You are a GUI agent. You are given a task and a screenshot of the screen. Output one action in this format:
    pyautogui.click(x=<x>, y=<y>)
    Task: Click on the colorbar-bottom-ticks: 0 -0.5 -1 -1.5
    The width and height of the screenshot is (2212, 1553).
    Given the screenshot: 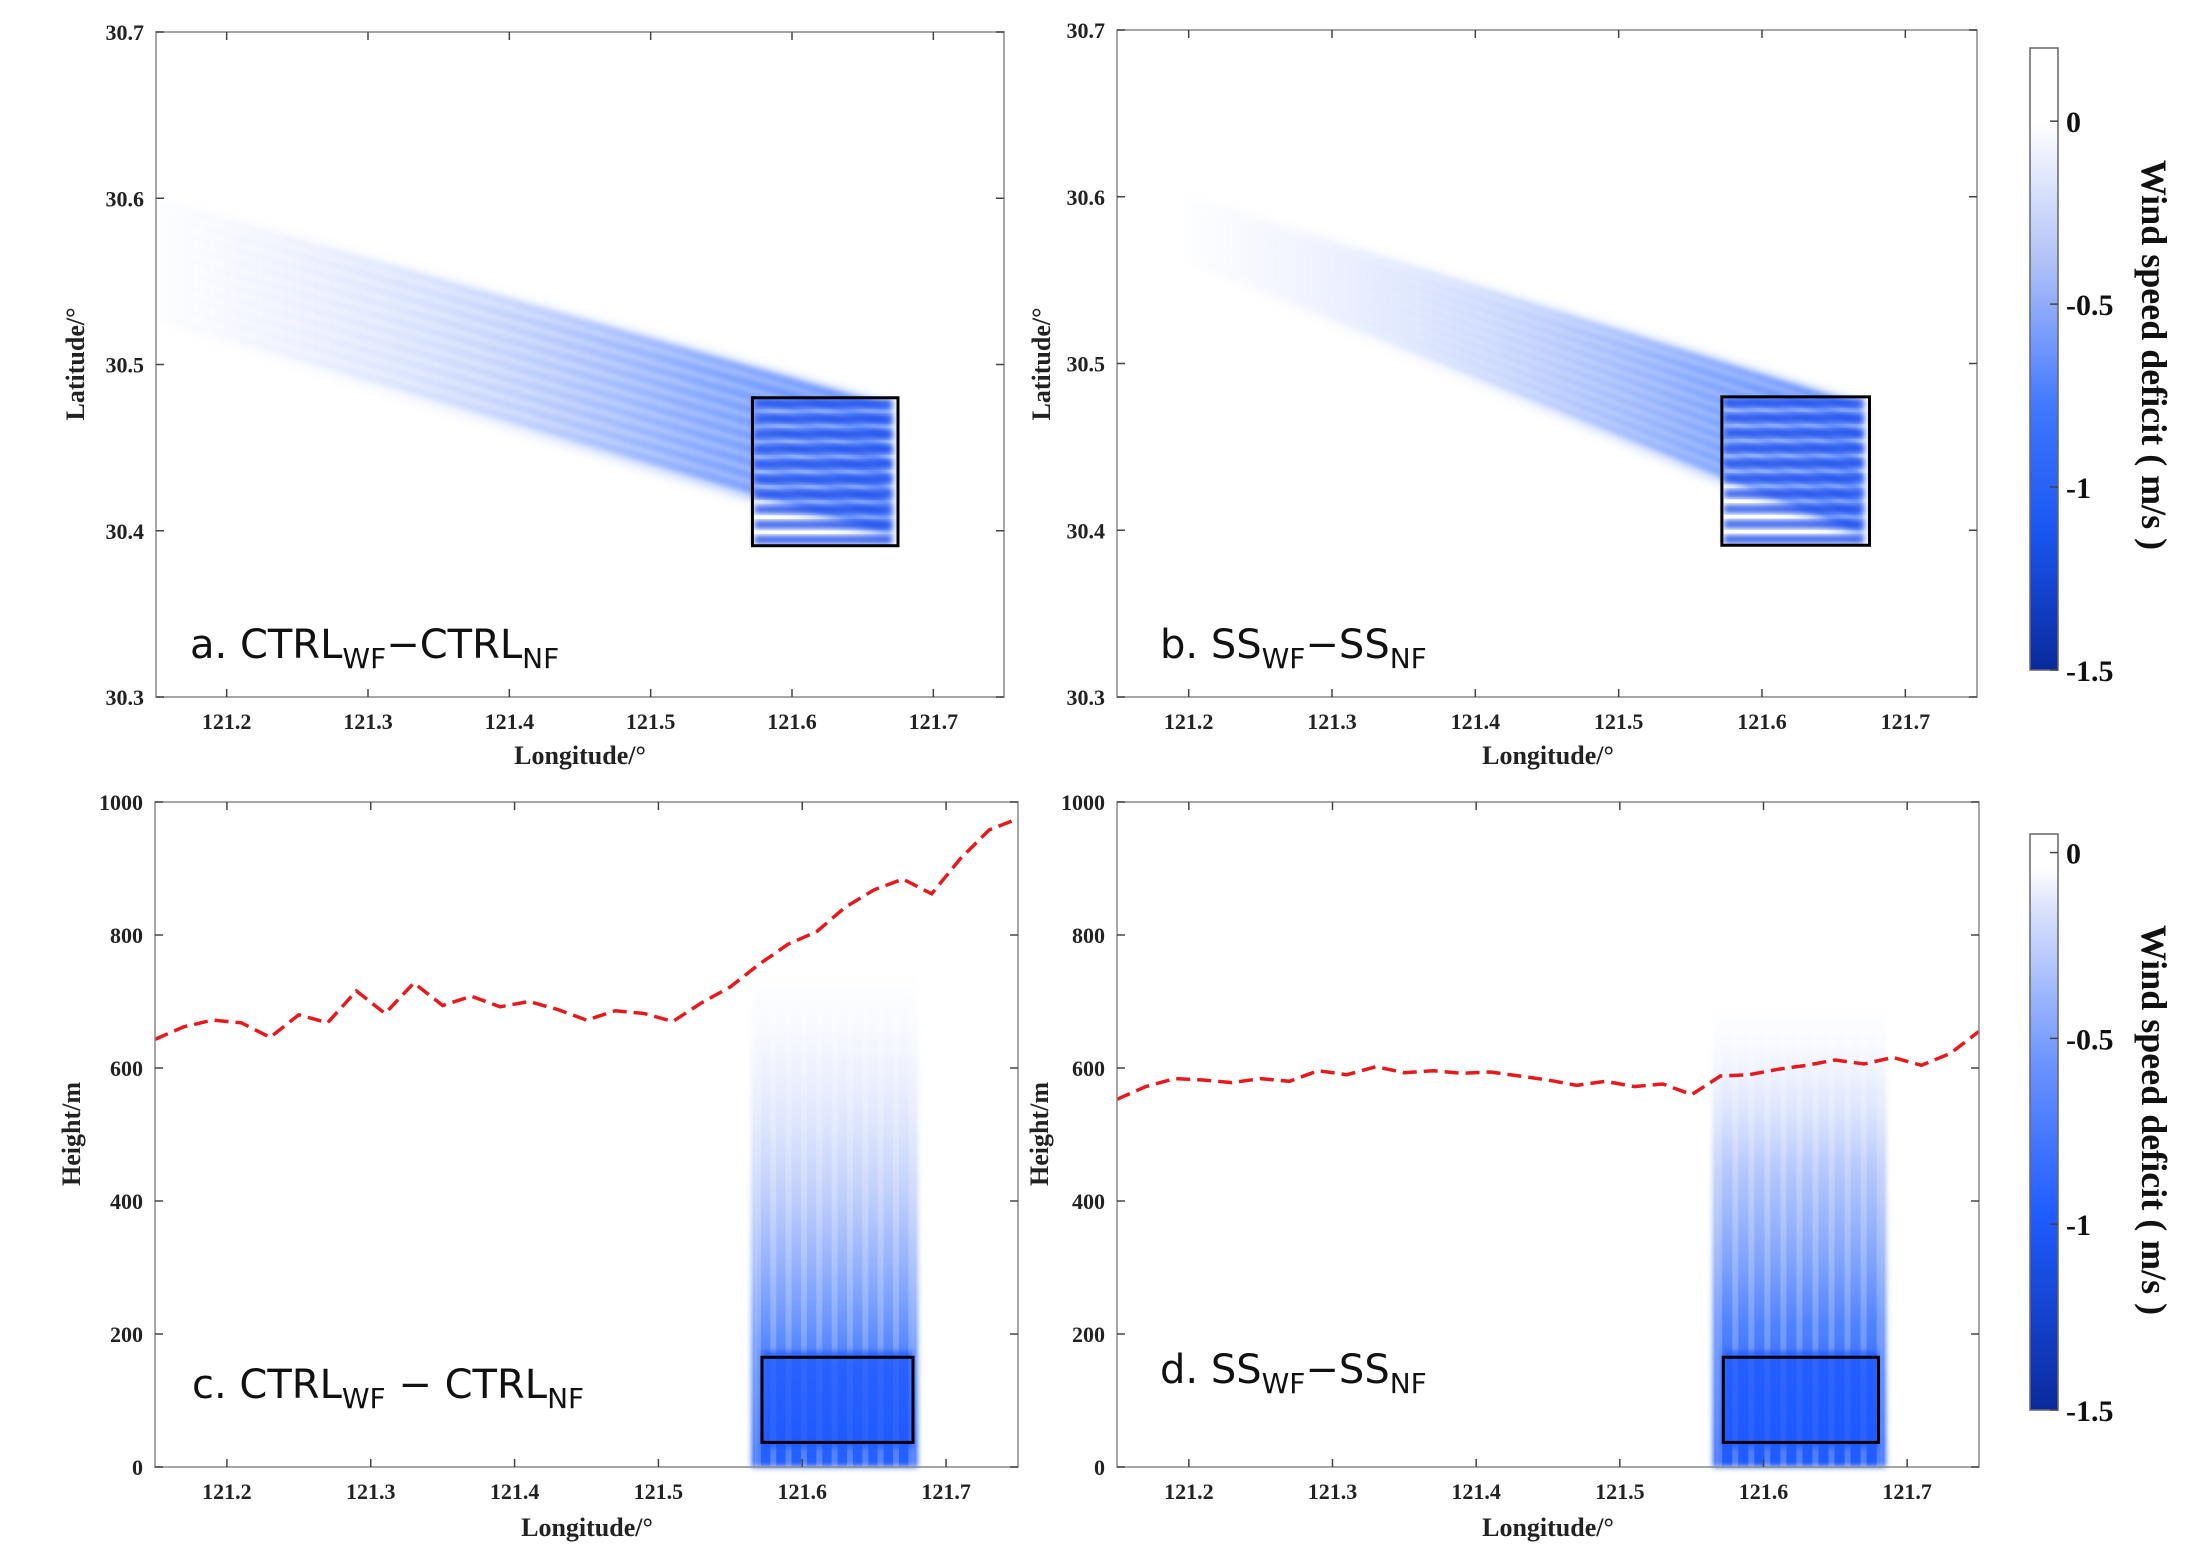 What is the action you would take?
    pyautogui.click(x=2082, y=1133)
    